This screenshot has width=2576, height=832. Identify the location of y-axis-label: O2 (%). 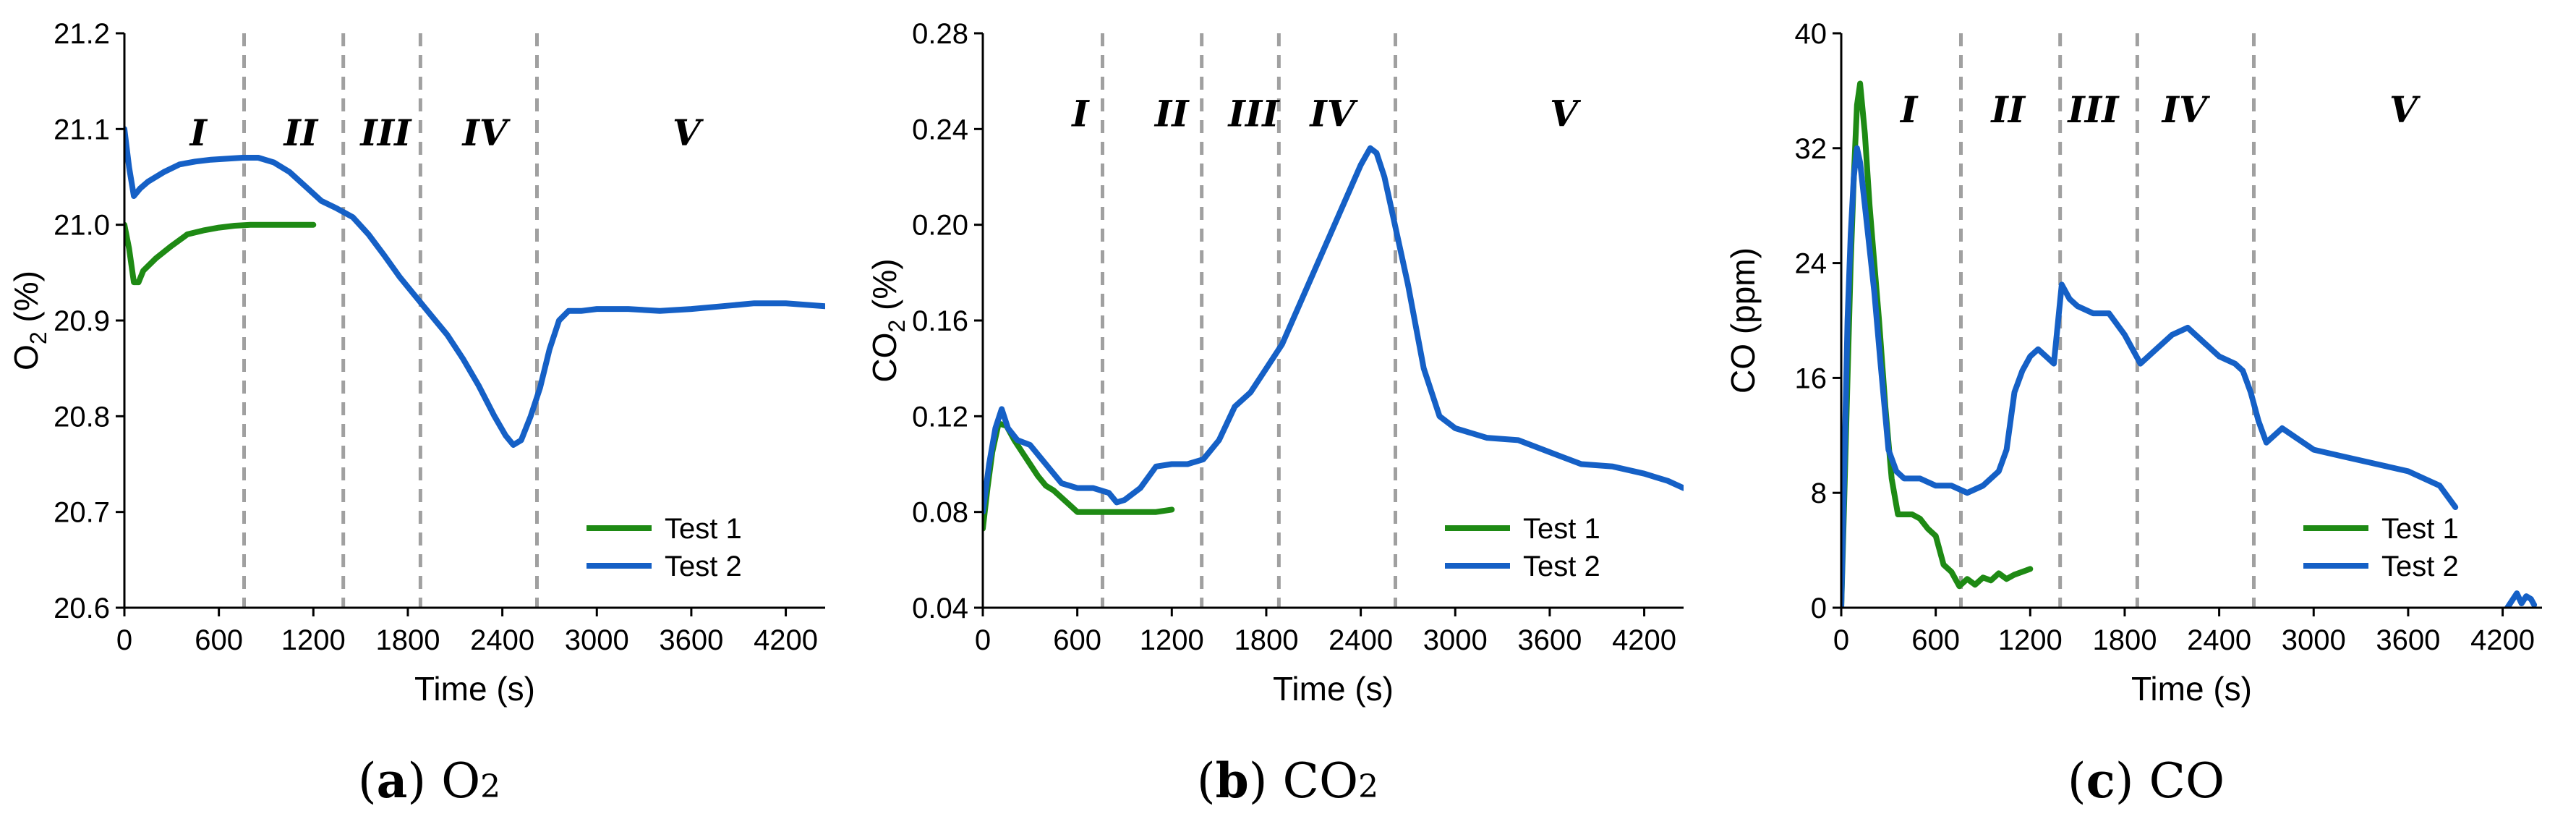
(29, 320).